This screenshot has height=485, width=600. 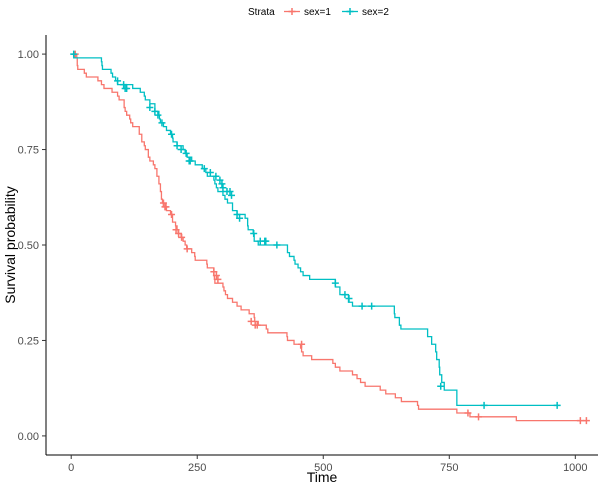 What do you see at coordinates (449, 468) in the screenshot?
I see `x-tick-label: 750` at bounding box center [449, 468].